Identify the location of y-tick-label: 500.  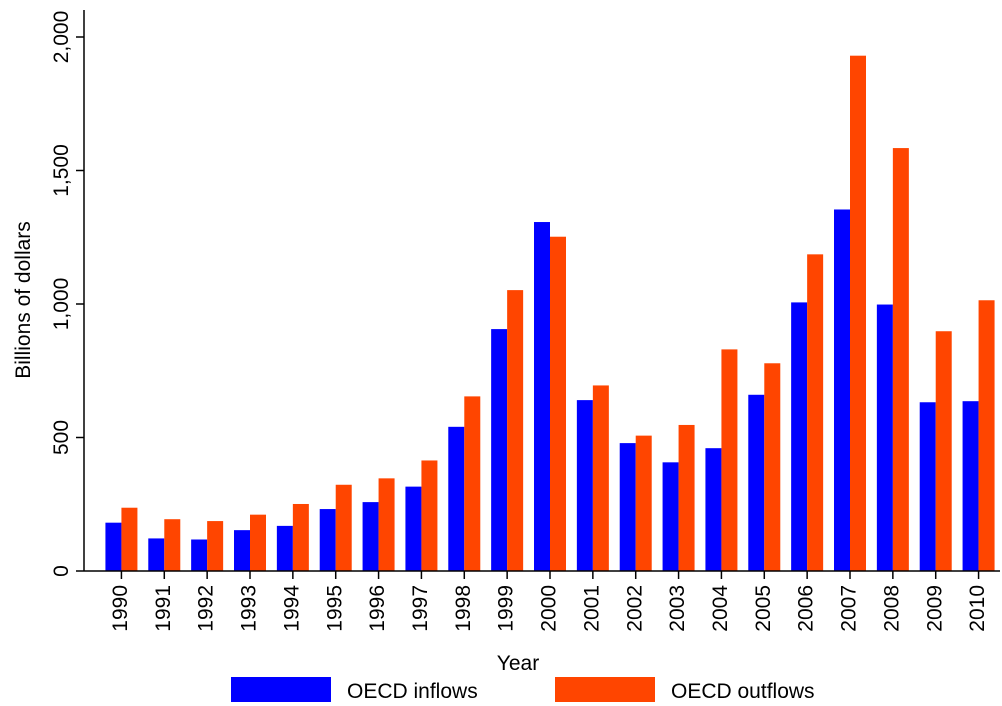
(61, 437).